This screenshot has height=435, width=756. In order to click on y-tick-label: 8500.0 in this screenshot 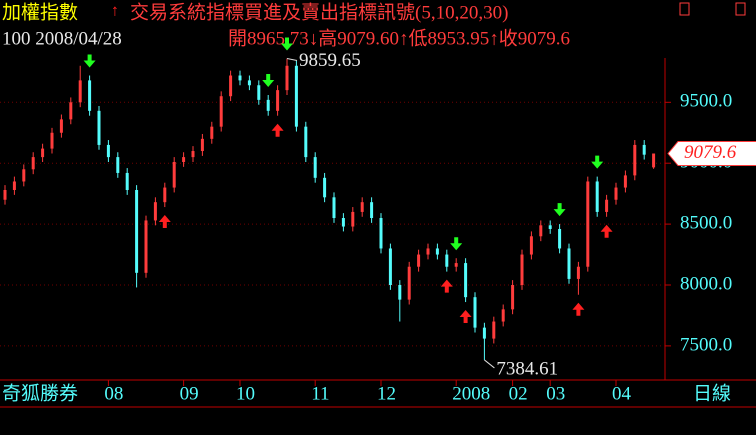, I will do `click(706, 222)`.